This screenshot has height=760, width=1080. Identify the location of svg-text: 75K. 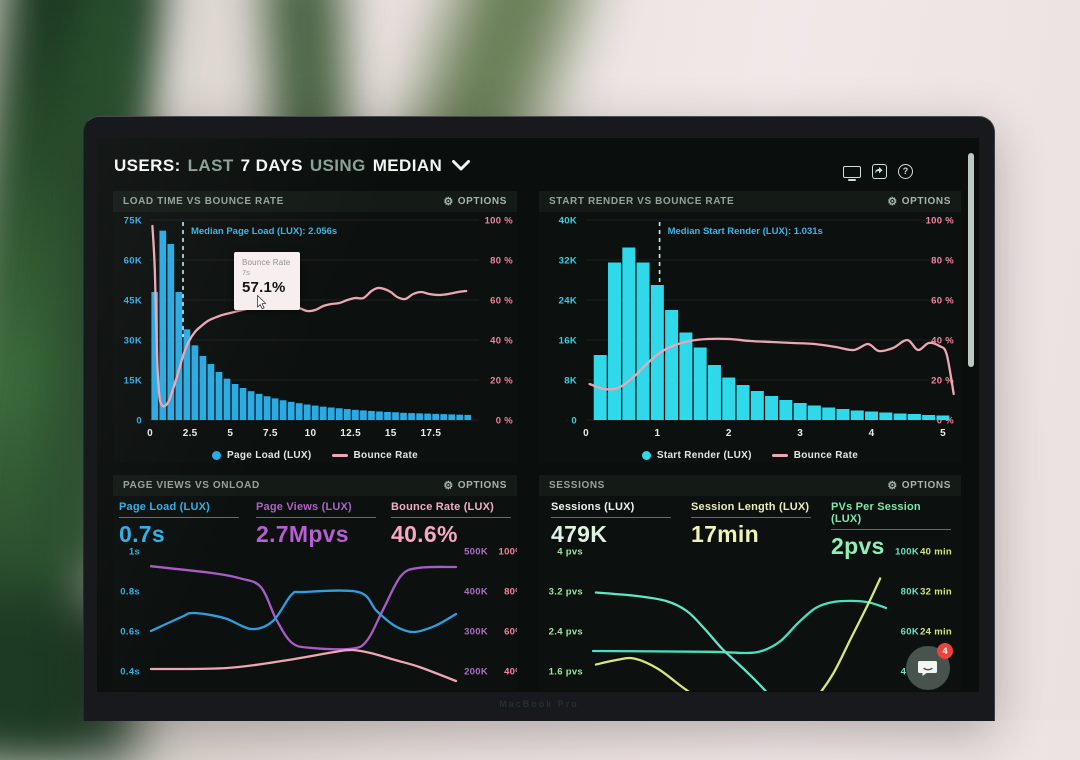
(133, 221).